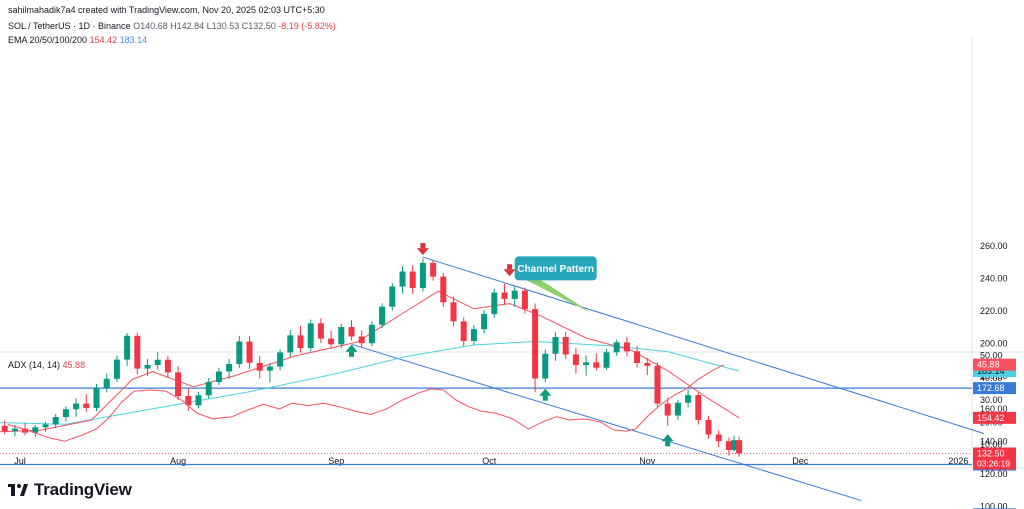  I want to click on adx-y-tick-label: 10.00, so click(991, 445).